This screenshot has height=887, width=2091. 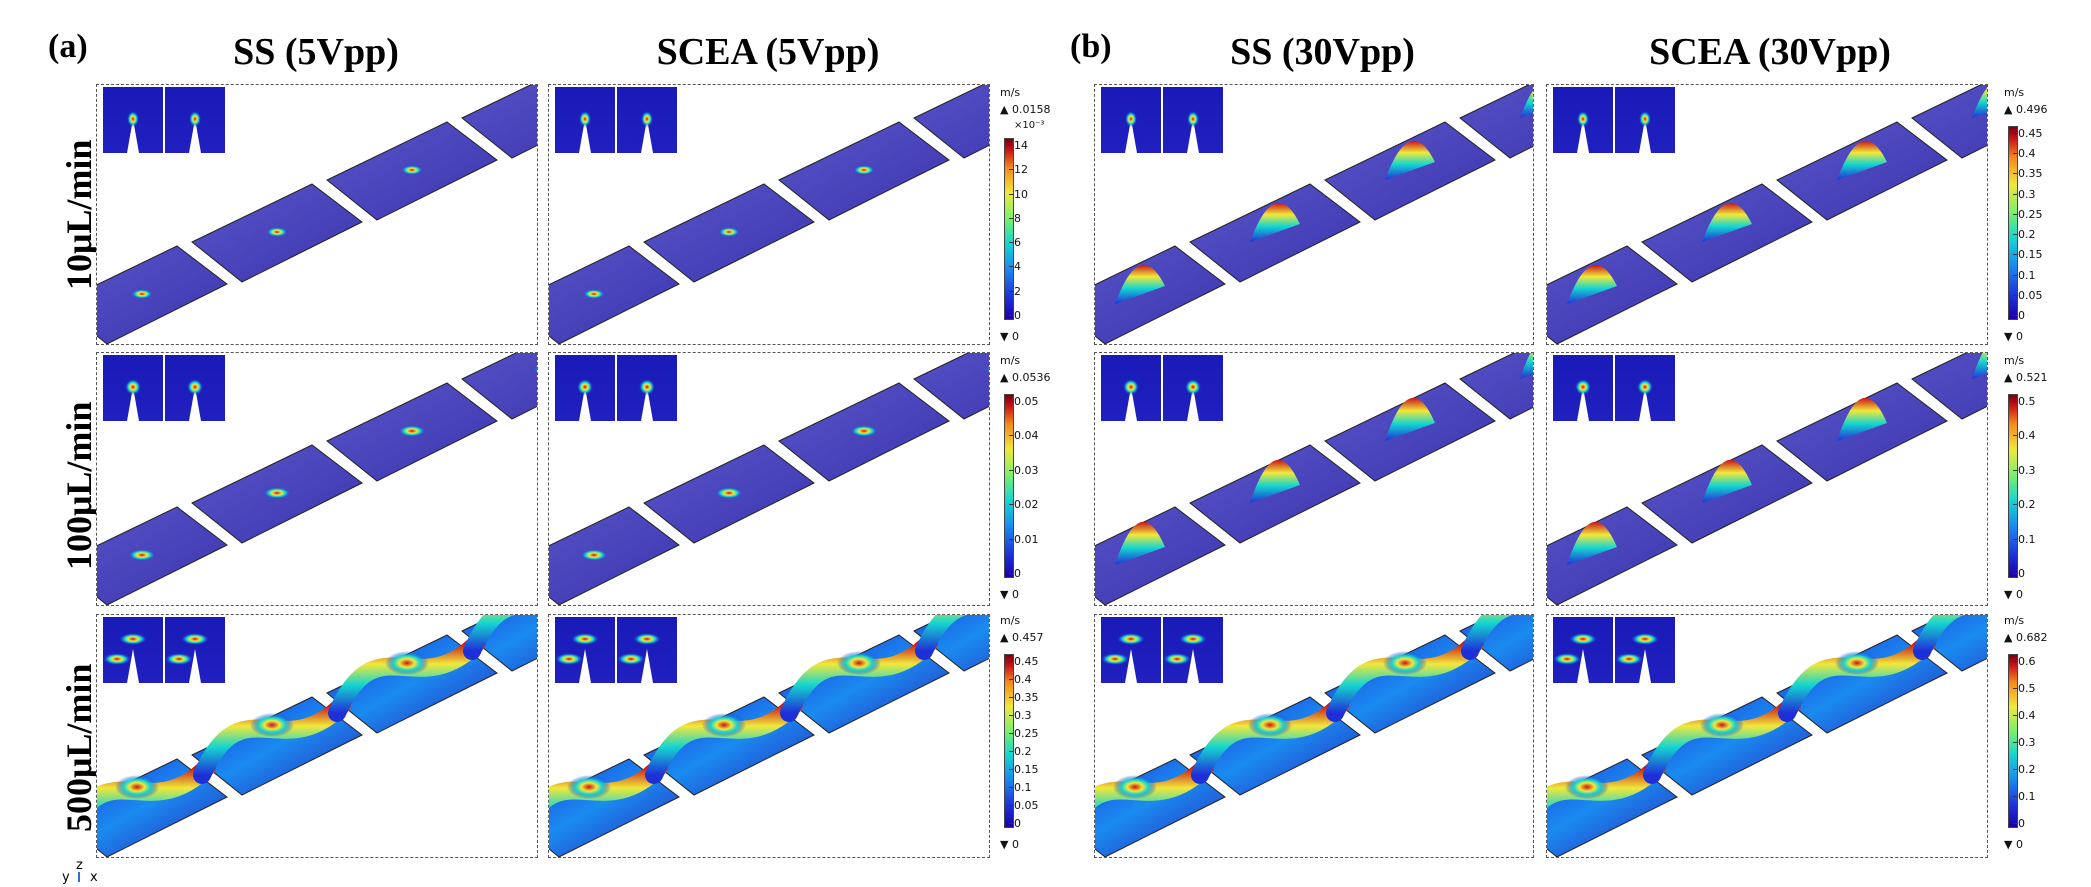 I want to click on colorbar-max: ▲ 0.496, so click(x=2026, y=109).